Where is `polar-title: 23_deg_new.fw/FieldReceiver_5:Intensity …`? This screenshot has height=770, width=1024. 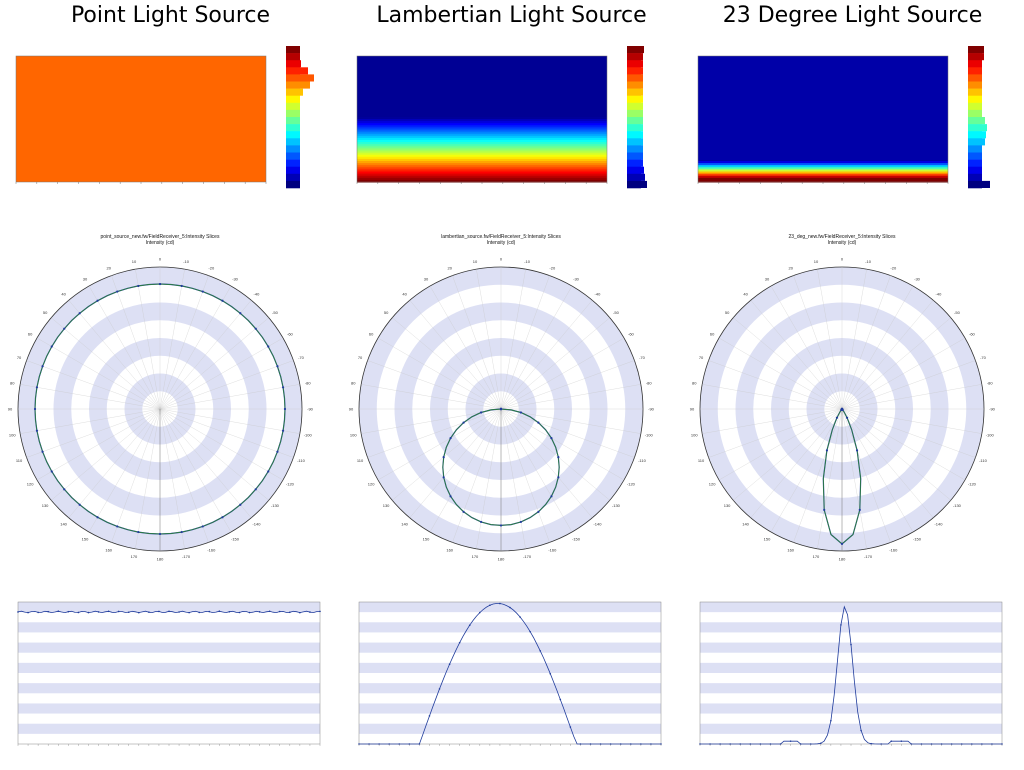 polar-title: 23_deg_new.fw/FieldReceiver_5:Intensity … is located at coordinates (842, 237).